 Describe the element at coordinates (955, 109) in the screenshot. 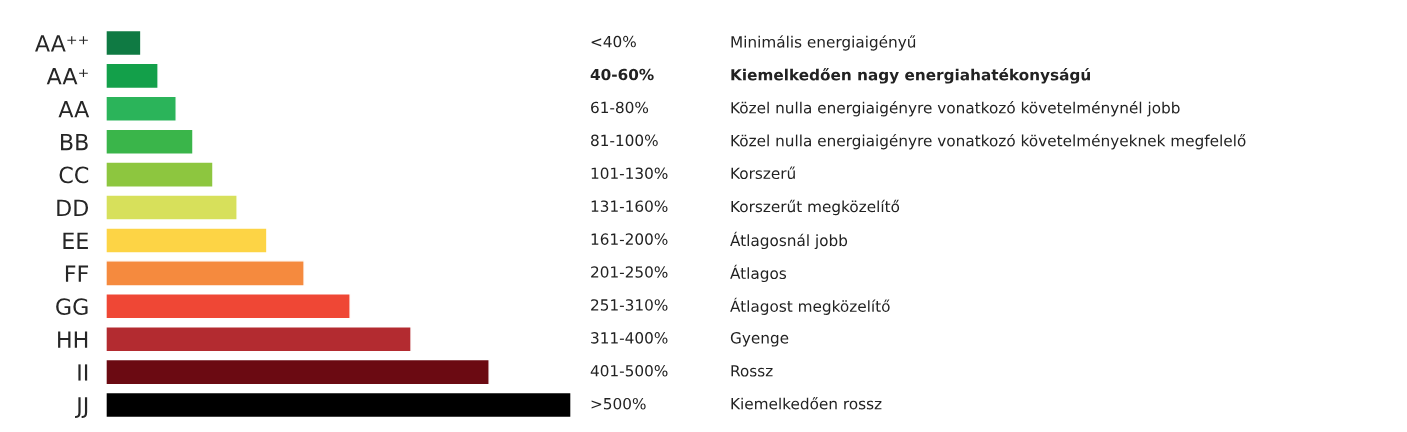

I see `text: Közel nulla energiaigényre vonatkozó követelménynél jobb` at that location.